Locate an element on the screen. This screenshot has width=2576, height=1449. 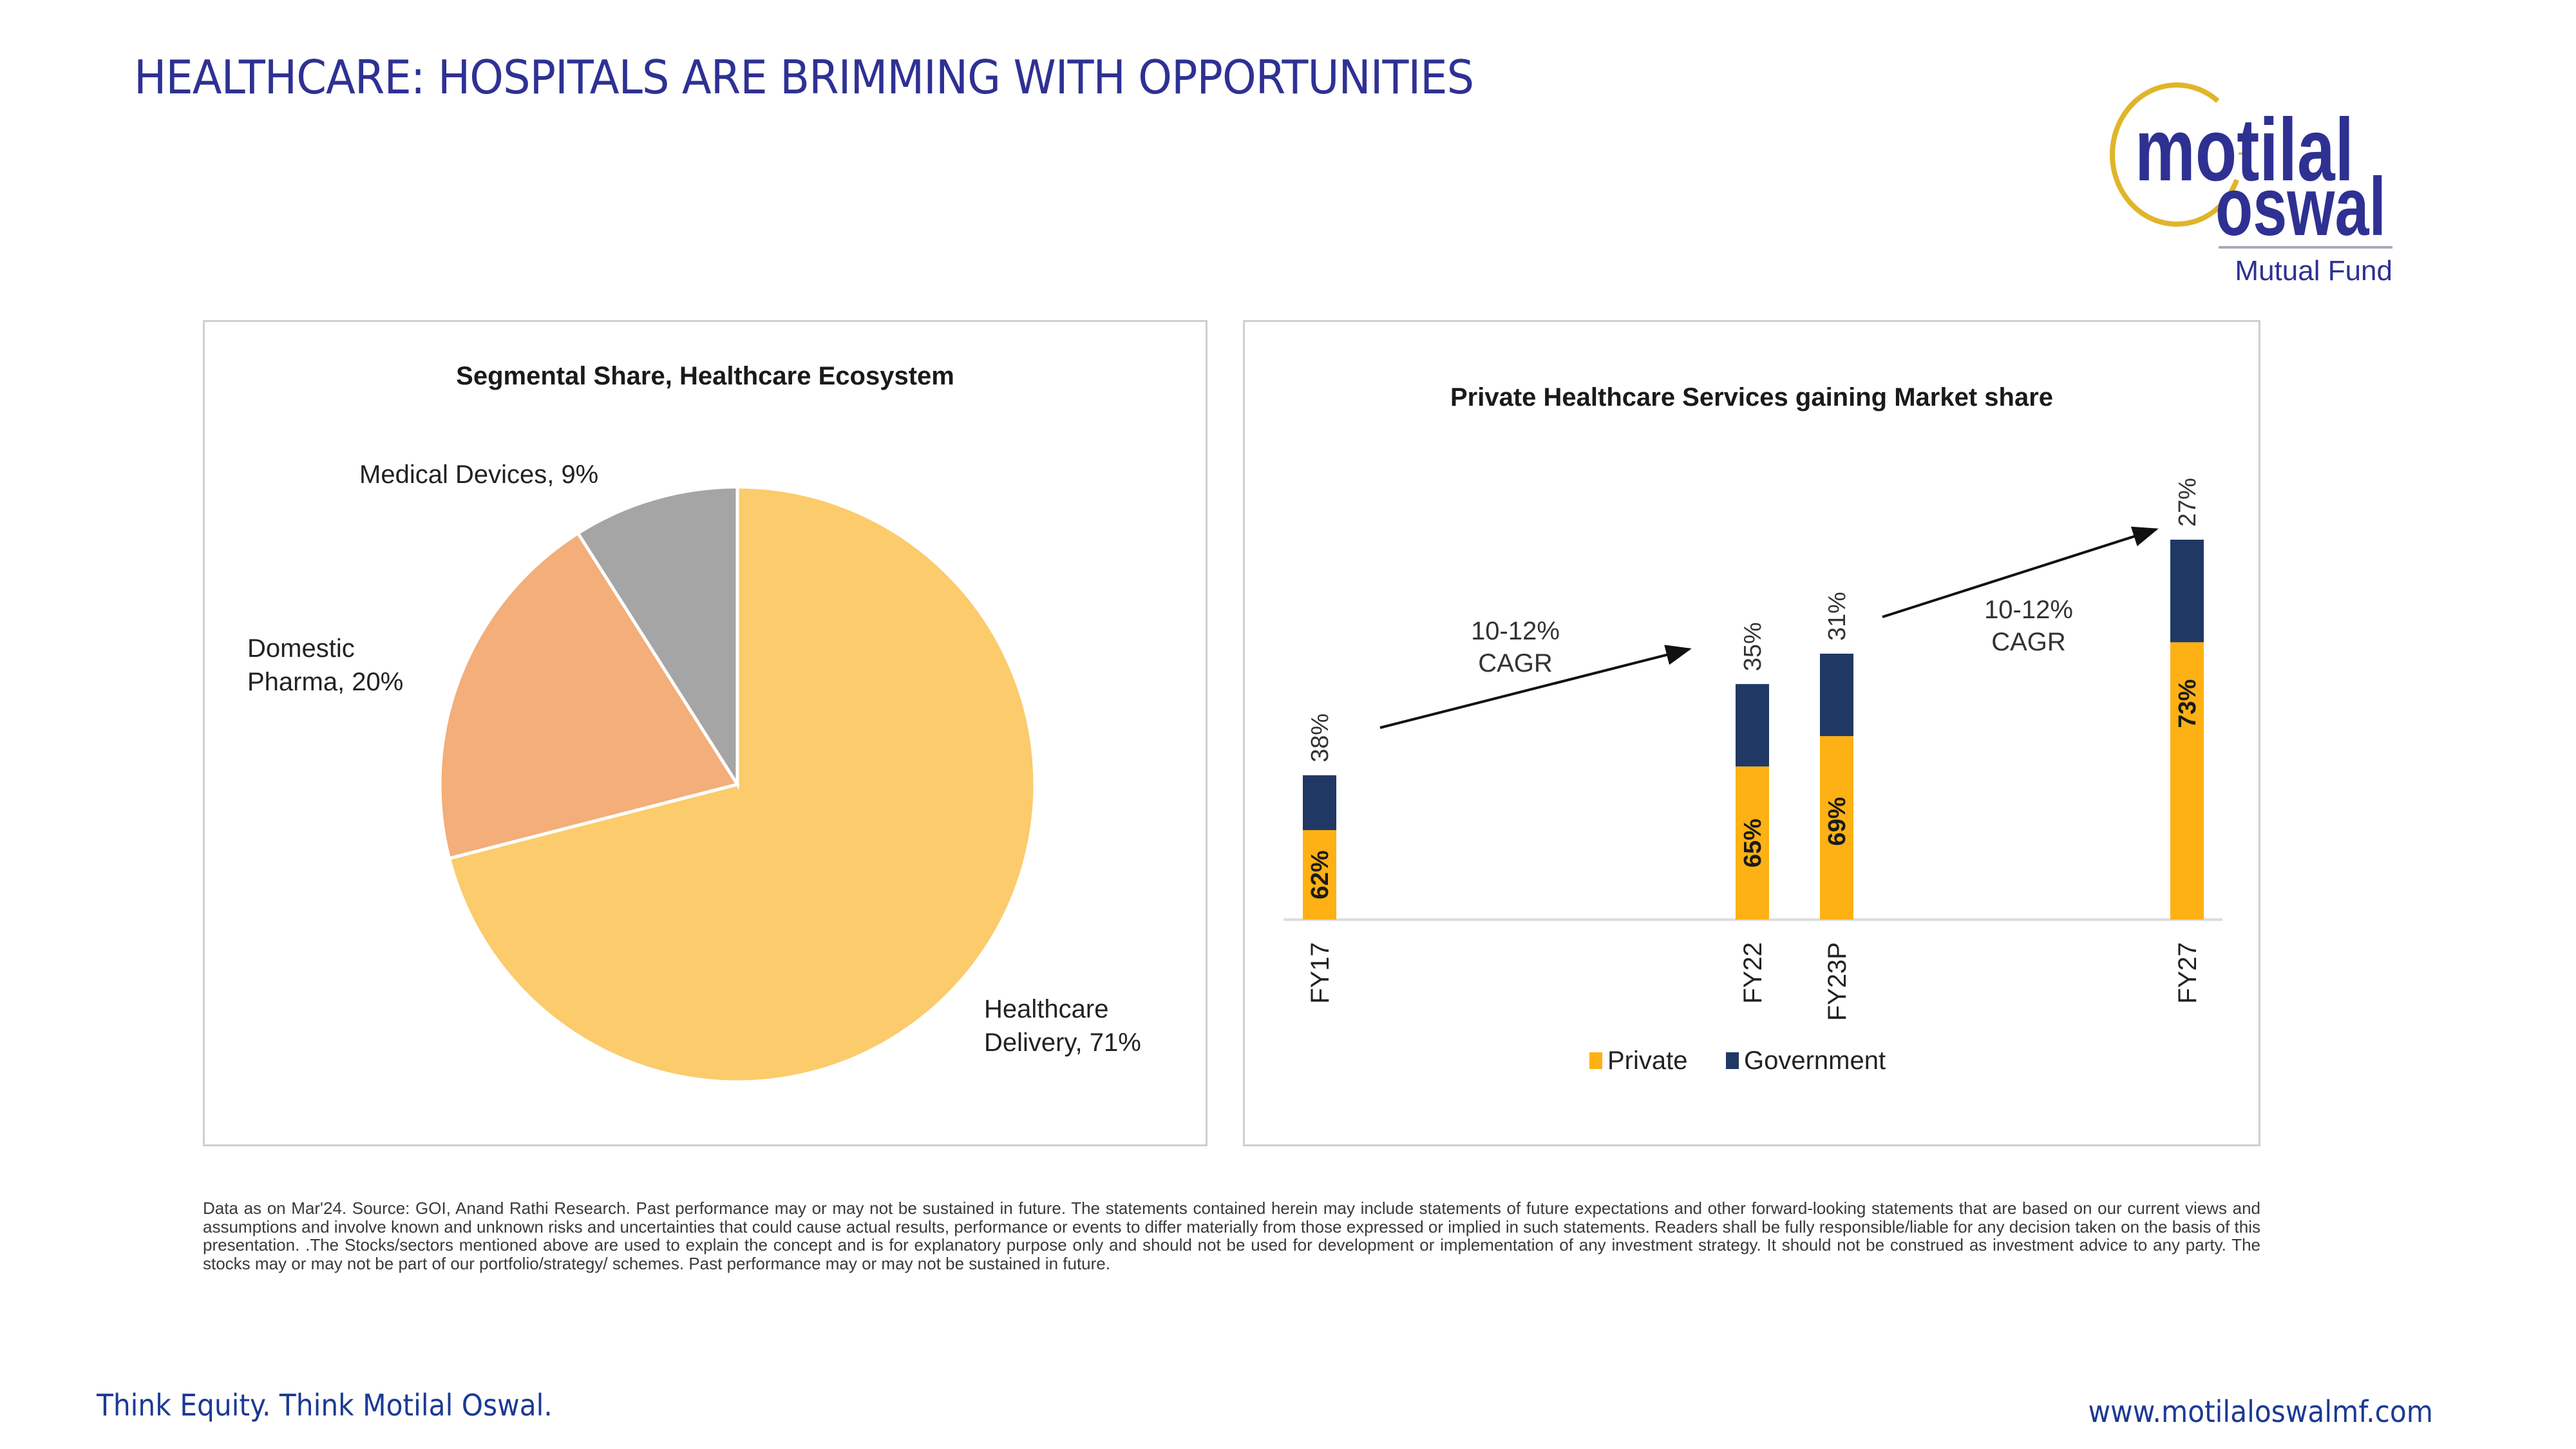
logo-tagline: Mutual Fund is located at coordinates (2313, 271).